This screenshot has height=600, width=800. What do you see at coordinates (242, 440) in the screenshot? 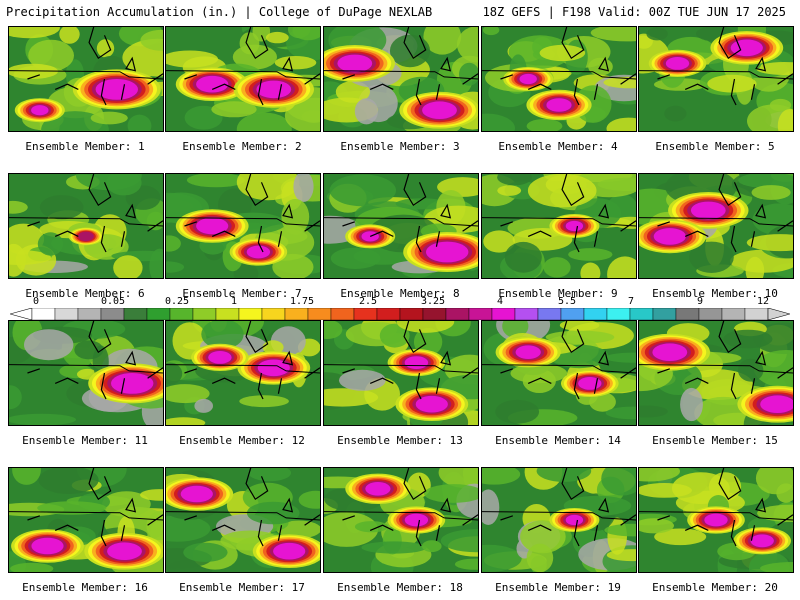
I see `ensemble-member-label: Ensemble Member: 12` at bounding box center [242, 440].